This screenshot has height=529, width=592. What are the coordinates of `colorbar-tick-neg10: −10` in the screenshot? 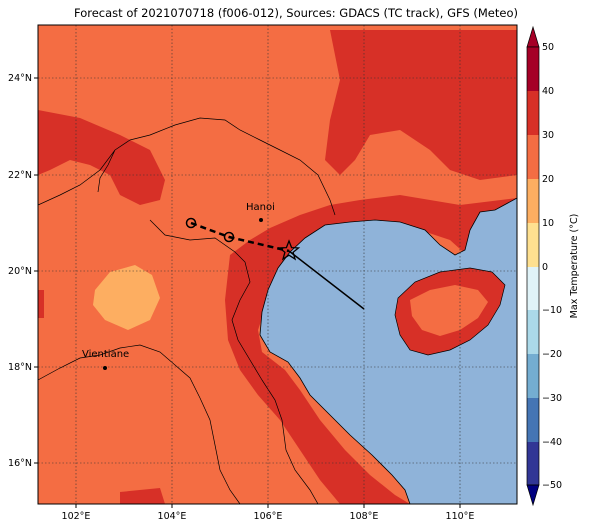 It's located at (552, 310).